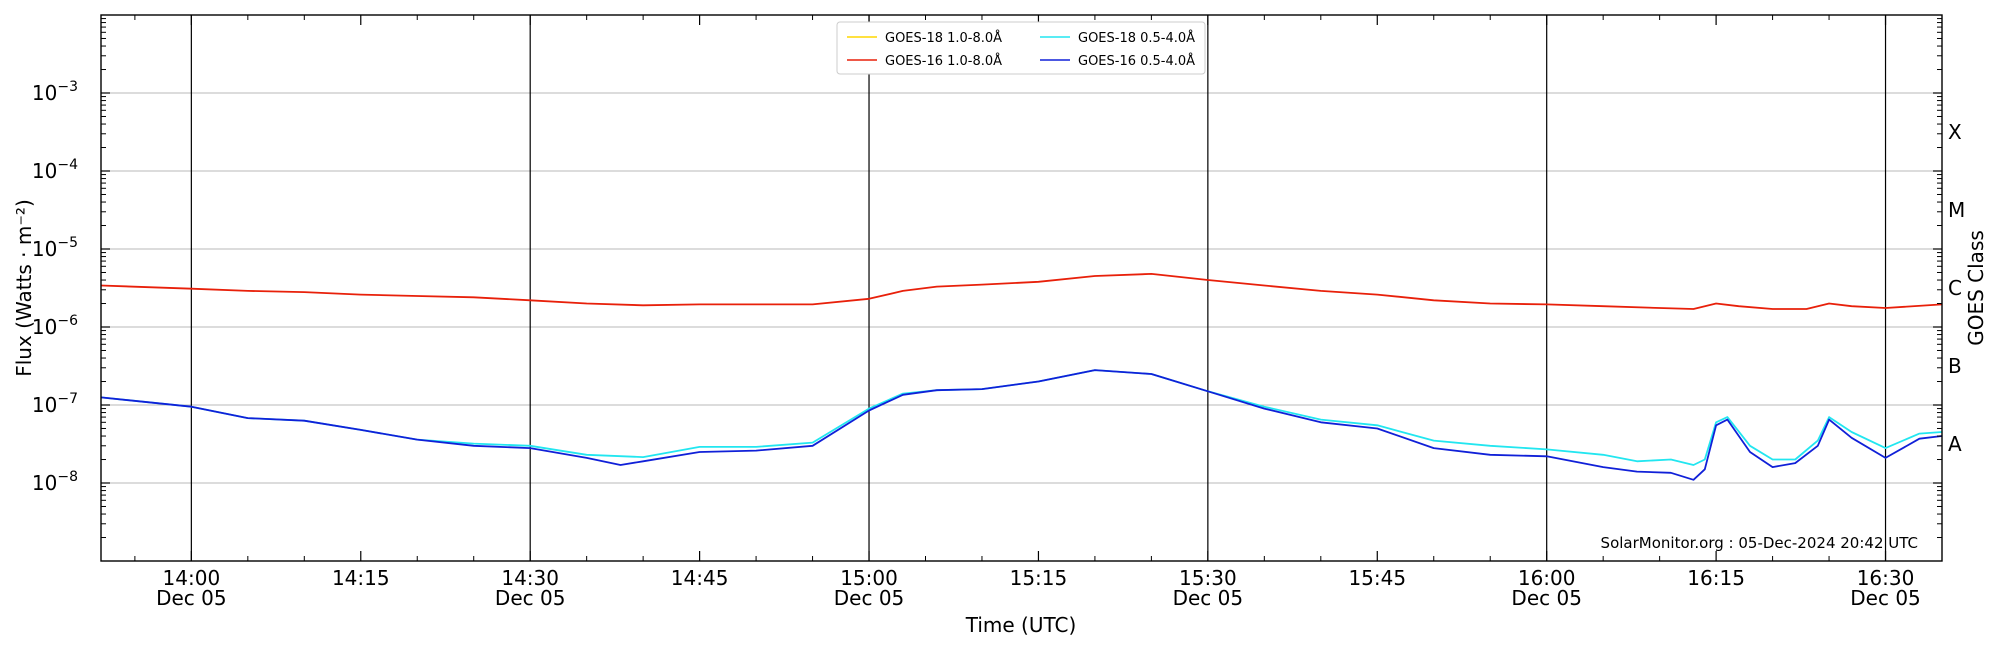 The width and height of the screenshot is (2000, 650). What do you see at coordinates (869, 578) in the screenshot?
I see `x-tick-label: 15:00` at bounding box center [869, 578].